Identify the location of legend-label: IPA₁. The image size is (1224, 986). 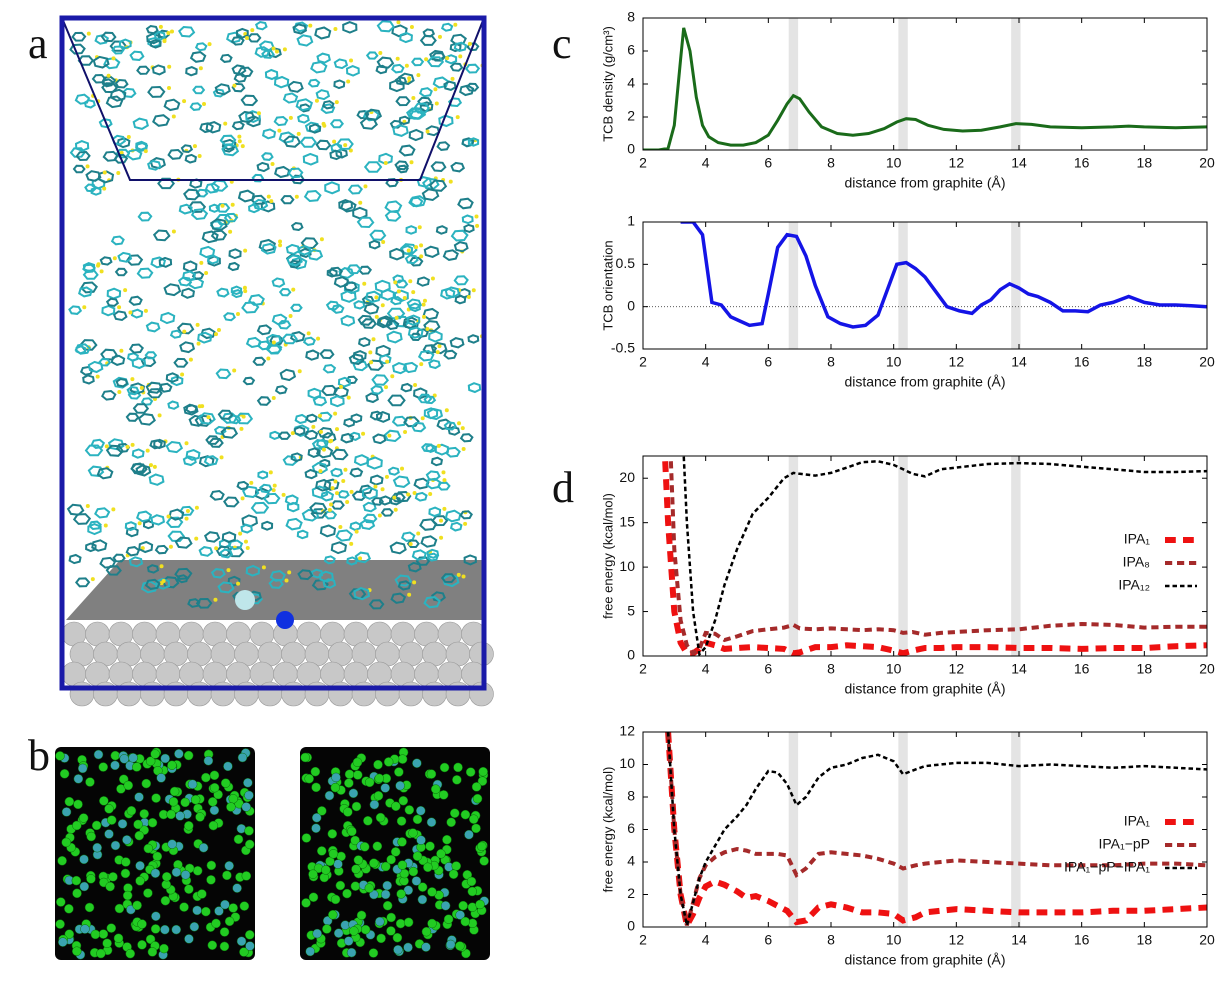
(1137, 821).